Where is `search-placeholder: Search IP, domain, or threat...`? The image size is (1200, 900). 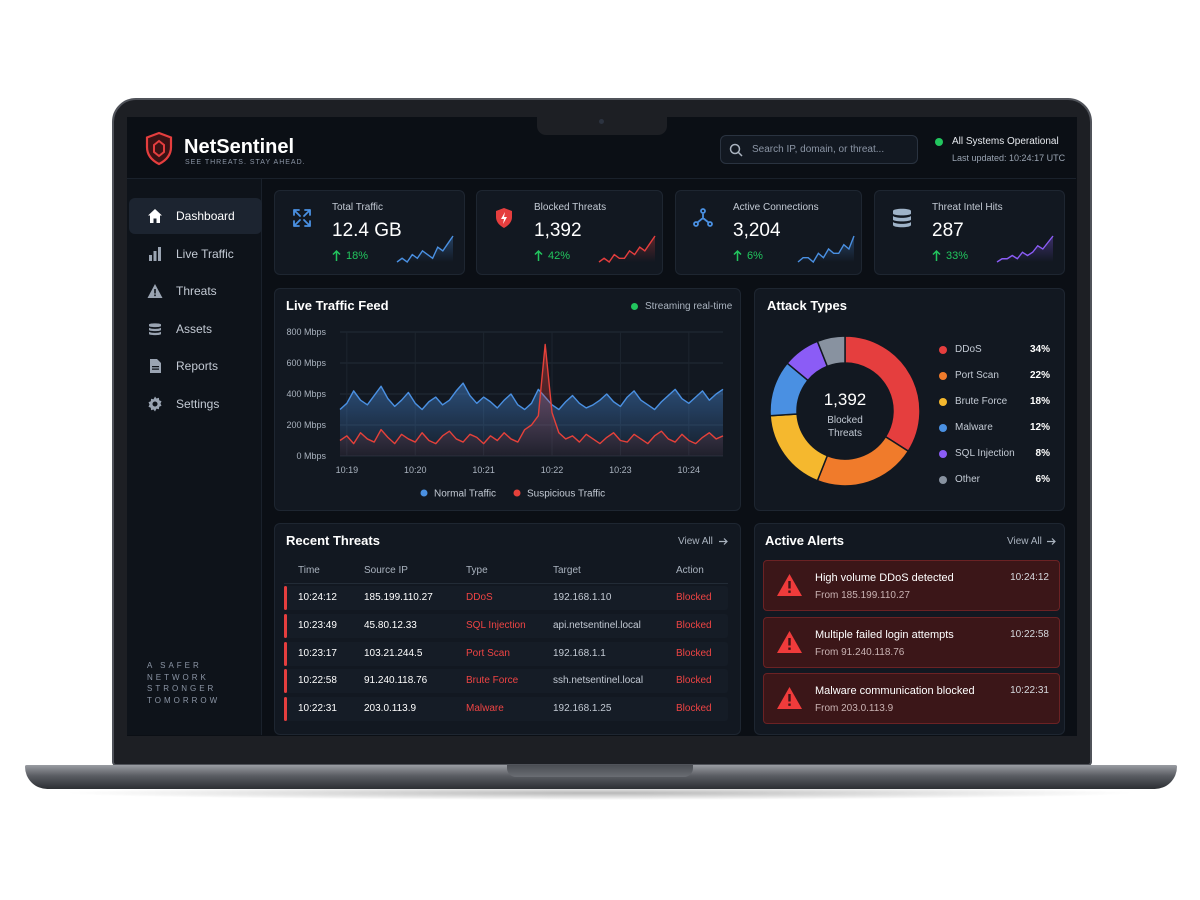
search-placeholder: Search IP, domain, or threat... is located at coordinates (818, 149).